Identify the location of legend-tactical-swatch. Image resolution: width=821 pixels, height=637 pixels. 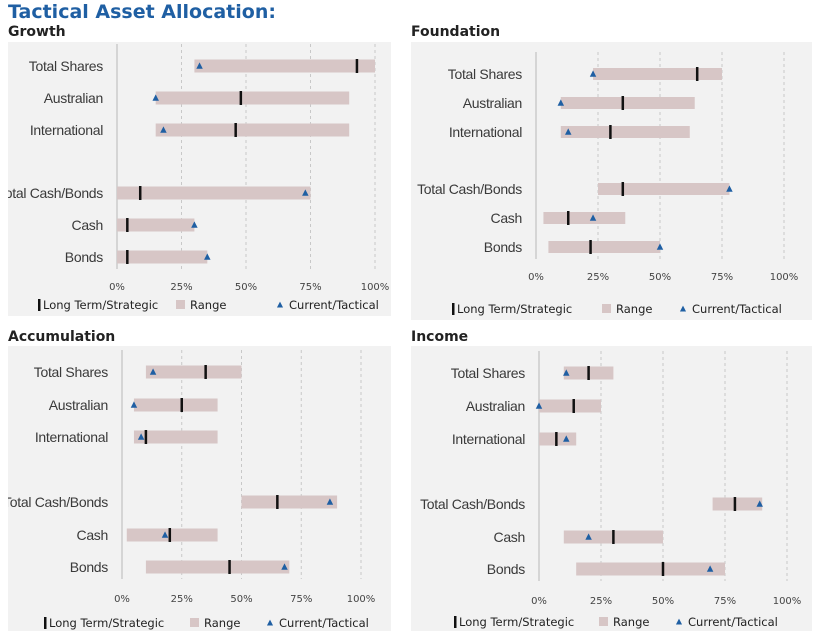
(270, 622).